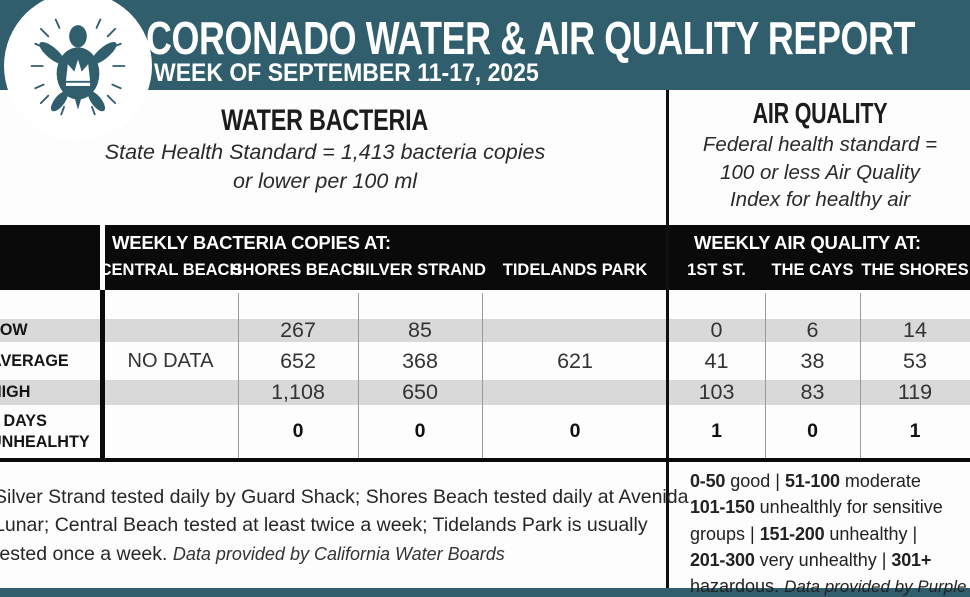 The height and width of the screenshot is (597, 970). What do you see at coordinates (325, 120) in the screenshot?
I see `water-section-title: WATER BACTERIA` at bounding box center [325, 120].